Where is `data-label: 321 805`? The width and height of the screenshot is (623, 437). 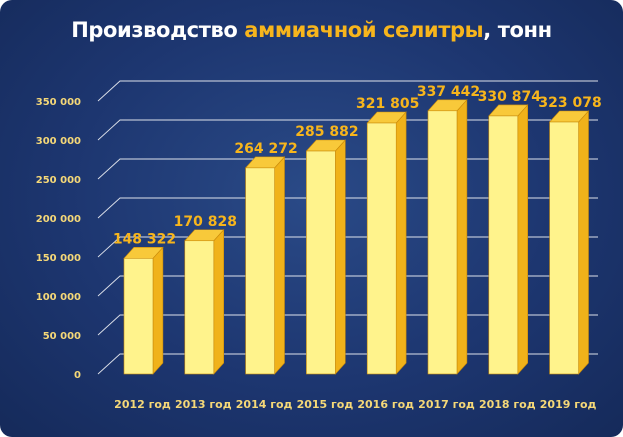 data-label: 321 805 is located at coordinates (387, 104).